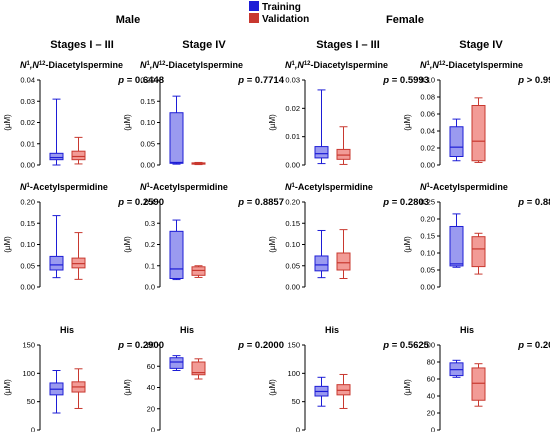 This screenshot has width=550, height=432. I want to click on p-value: p = 0.7714, so click(260, 80).